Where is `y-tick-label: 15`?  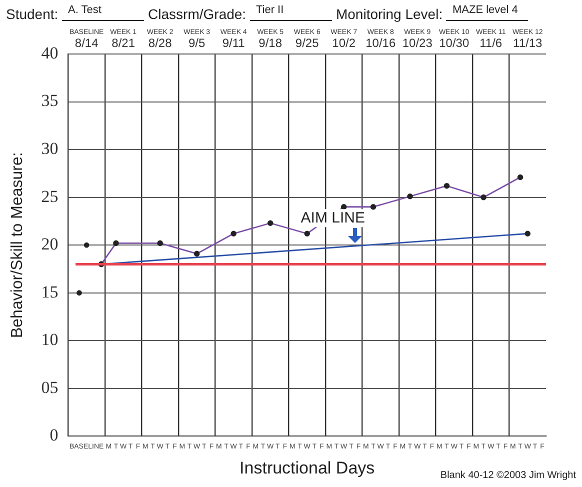
y-tick-label: 15 is located at coordinates (49, 292).